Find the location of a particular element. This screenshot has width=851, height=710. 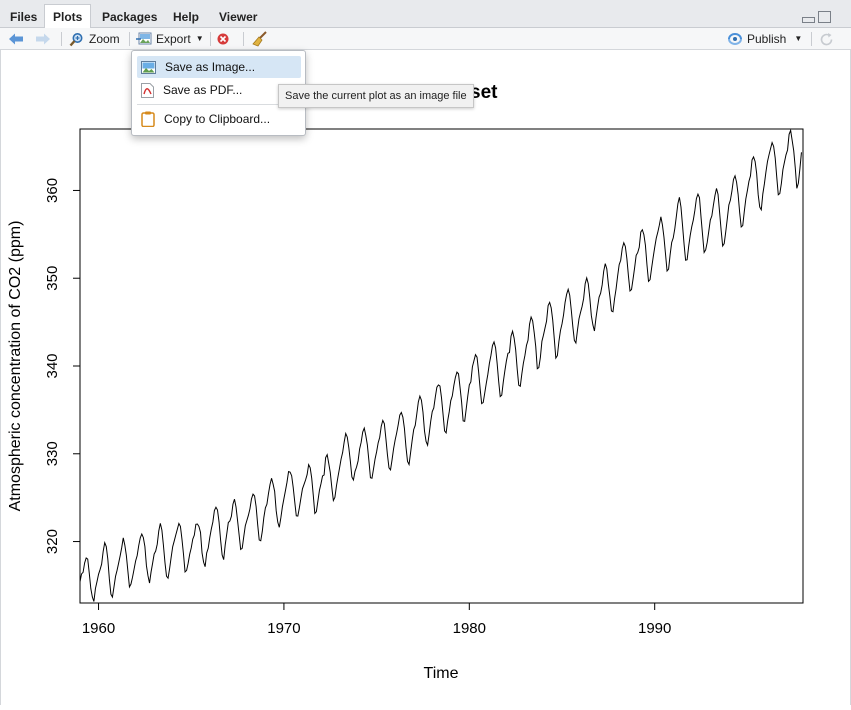

pane-tab-bar: Files Plots Packages Help Viewer is located at coordinates (425, 14).